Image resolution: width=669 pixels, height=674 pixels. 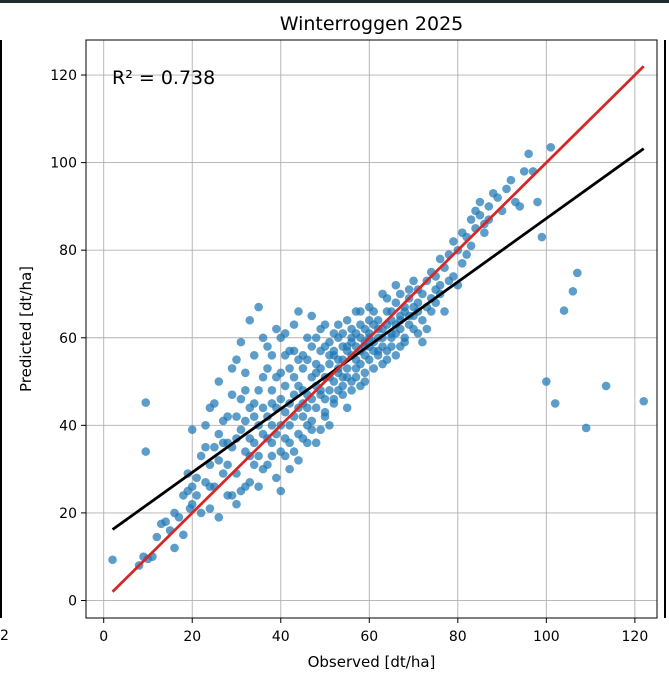 I want to click on x-tick-label: 120, so click(x=635, y=637).